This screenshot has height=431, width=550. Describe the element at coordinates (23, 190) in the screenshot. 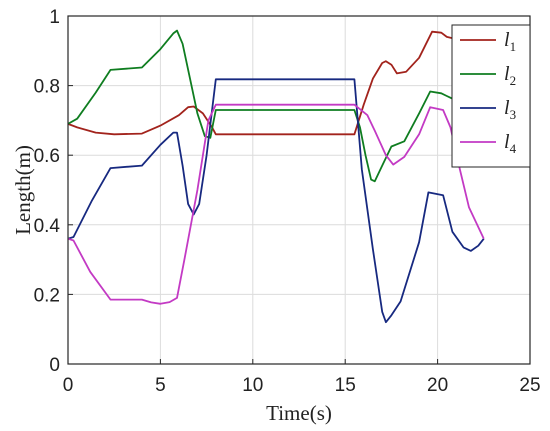

I see `y-axis-title: Length(m)` at that location.